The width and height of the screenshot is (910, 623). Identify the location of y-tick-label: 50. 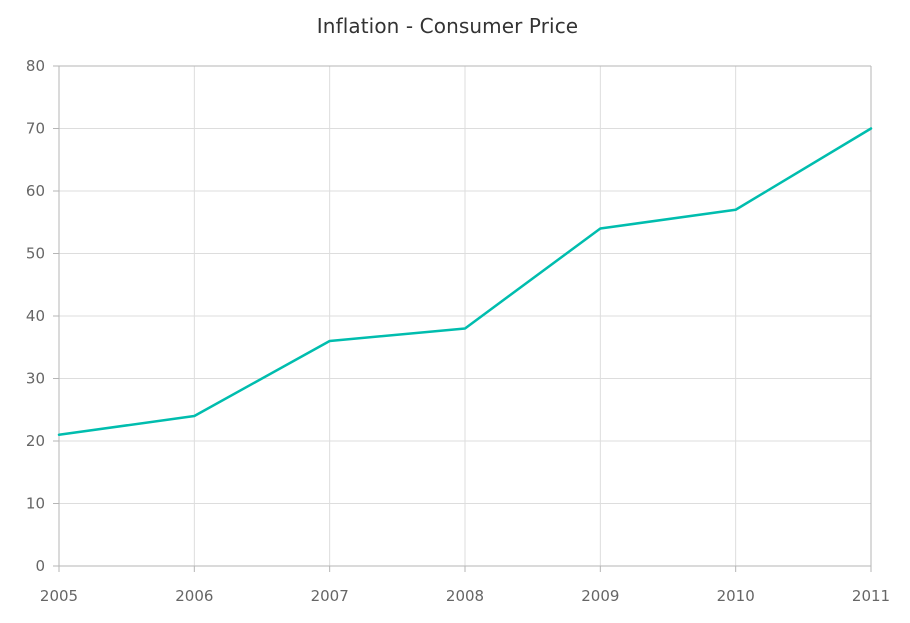
(35, 254).